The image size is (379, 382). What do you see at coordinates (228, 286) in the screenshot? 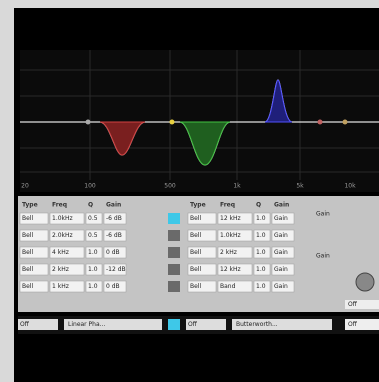
I see `cell-text: Band` at bounding box center [228, 286].